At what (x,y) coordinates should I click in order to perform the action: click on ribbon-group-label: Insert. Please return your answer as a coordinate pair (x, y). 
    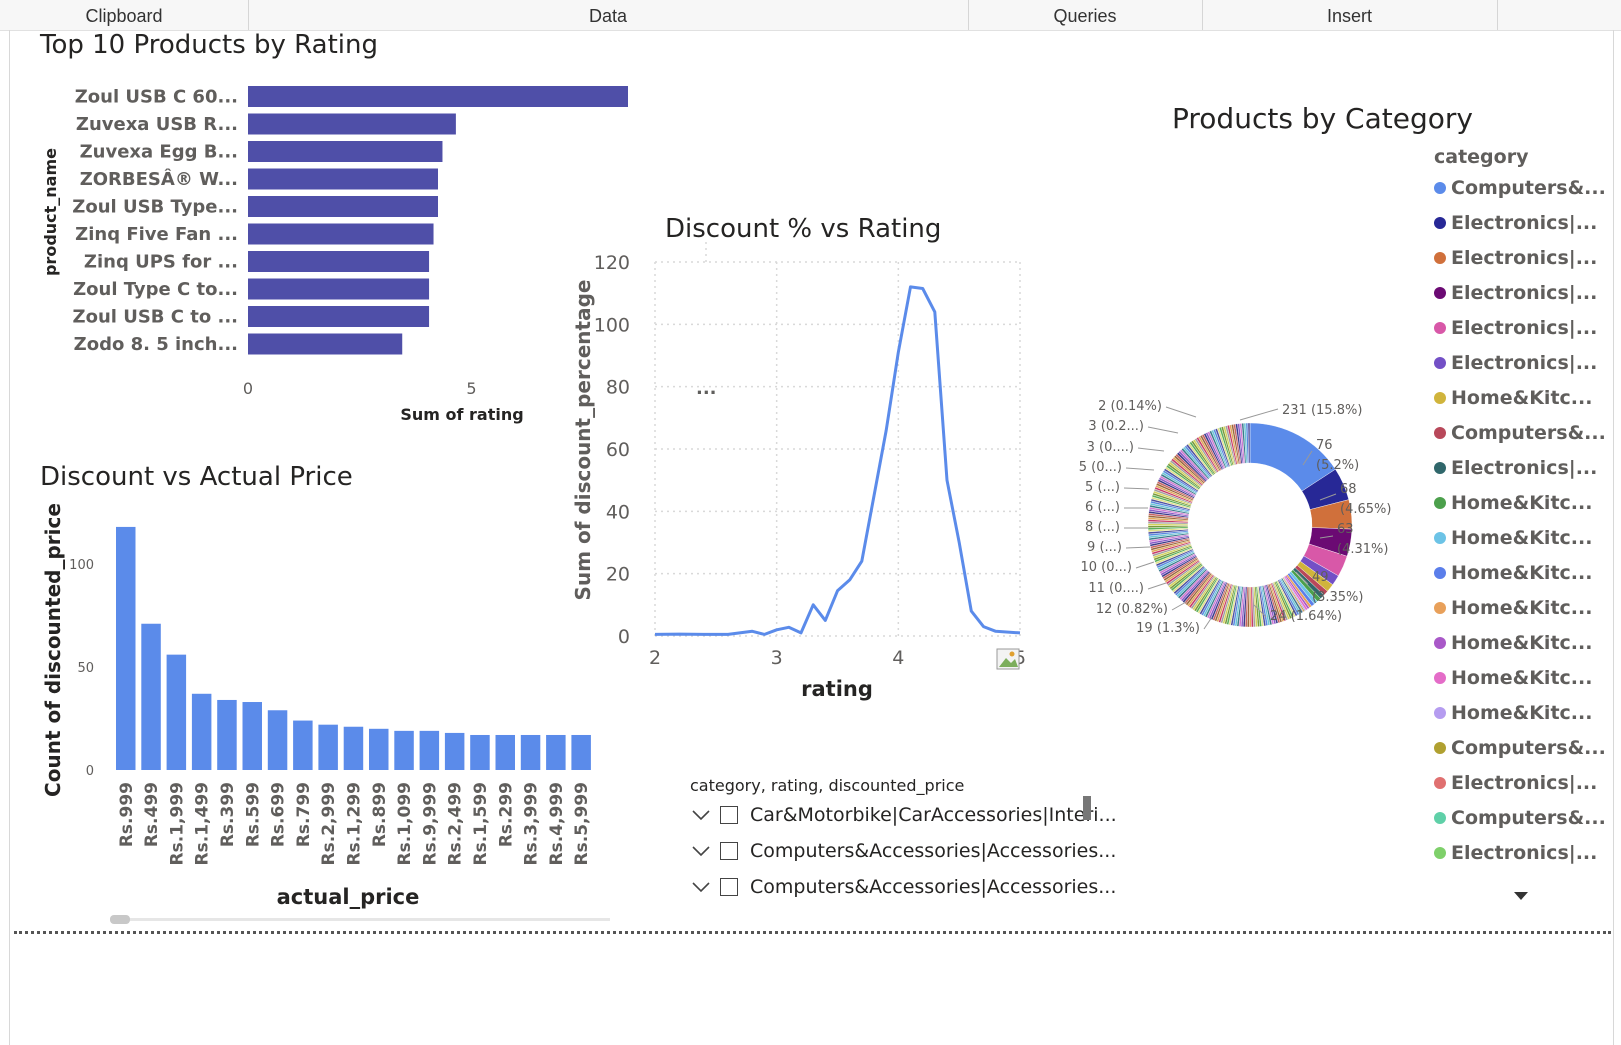
    Looking at the image, I should click on (1349, 16).